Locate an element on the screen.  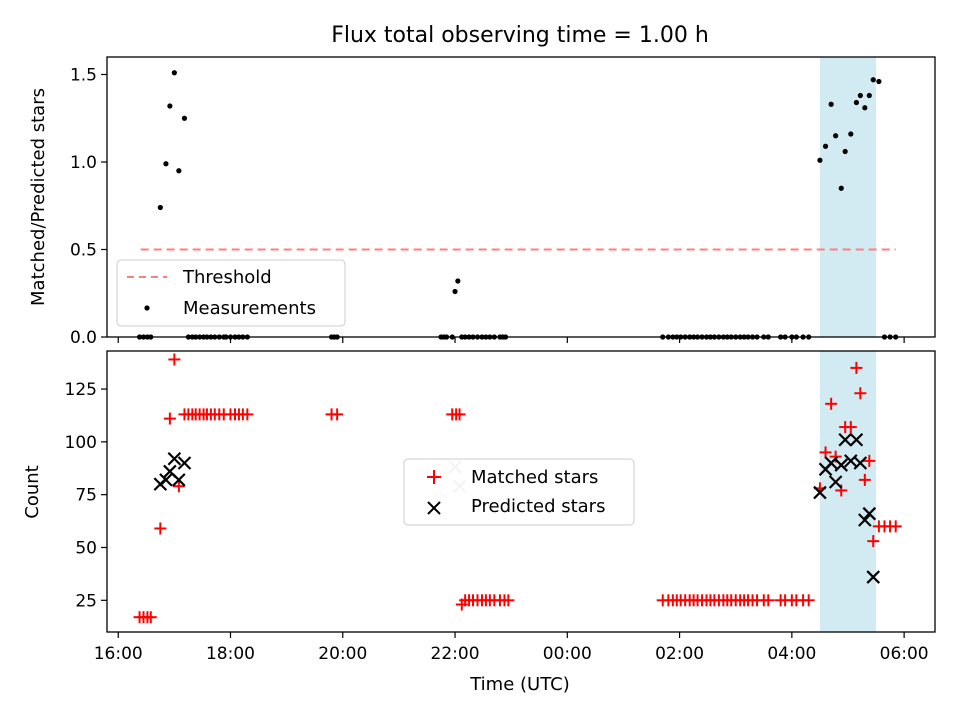
y-tick-label: 1.5 is located at coordinates (83, 76).